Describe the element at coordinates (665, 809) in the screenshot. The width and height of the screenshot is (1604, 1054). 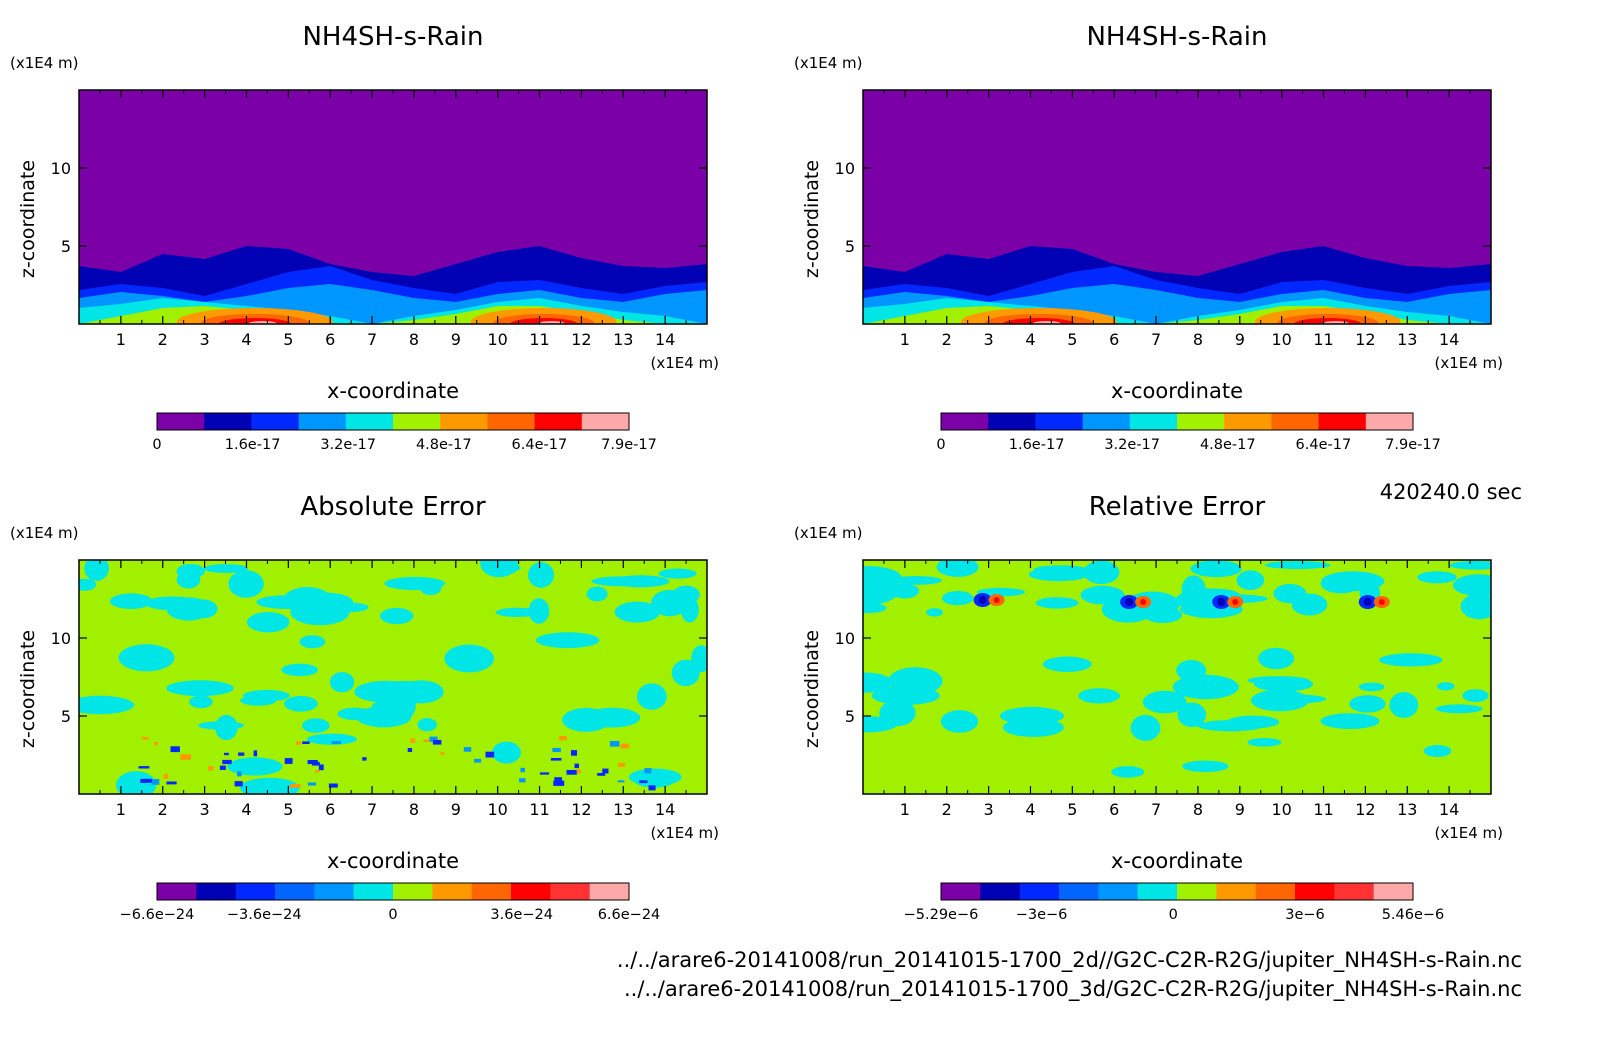
I see `x-tick-label: 14` at that location.